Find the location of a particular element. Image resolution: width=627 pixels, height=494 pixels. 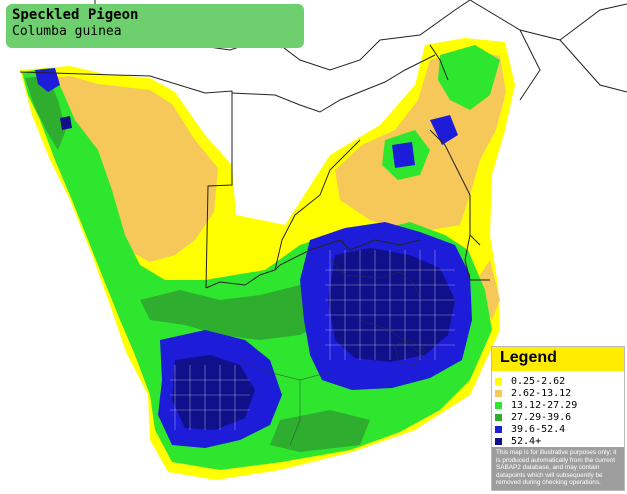

legend-item: 2.62-13.12 is located at coordinates (536, 393).